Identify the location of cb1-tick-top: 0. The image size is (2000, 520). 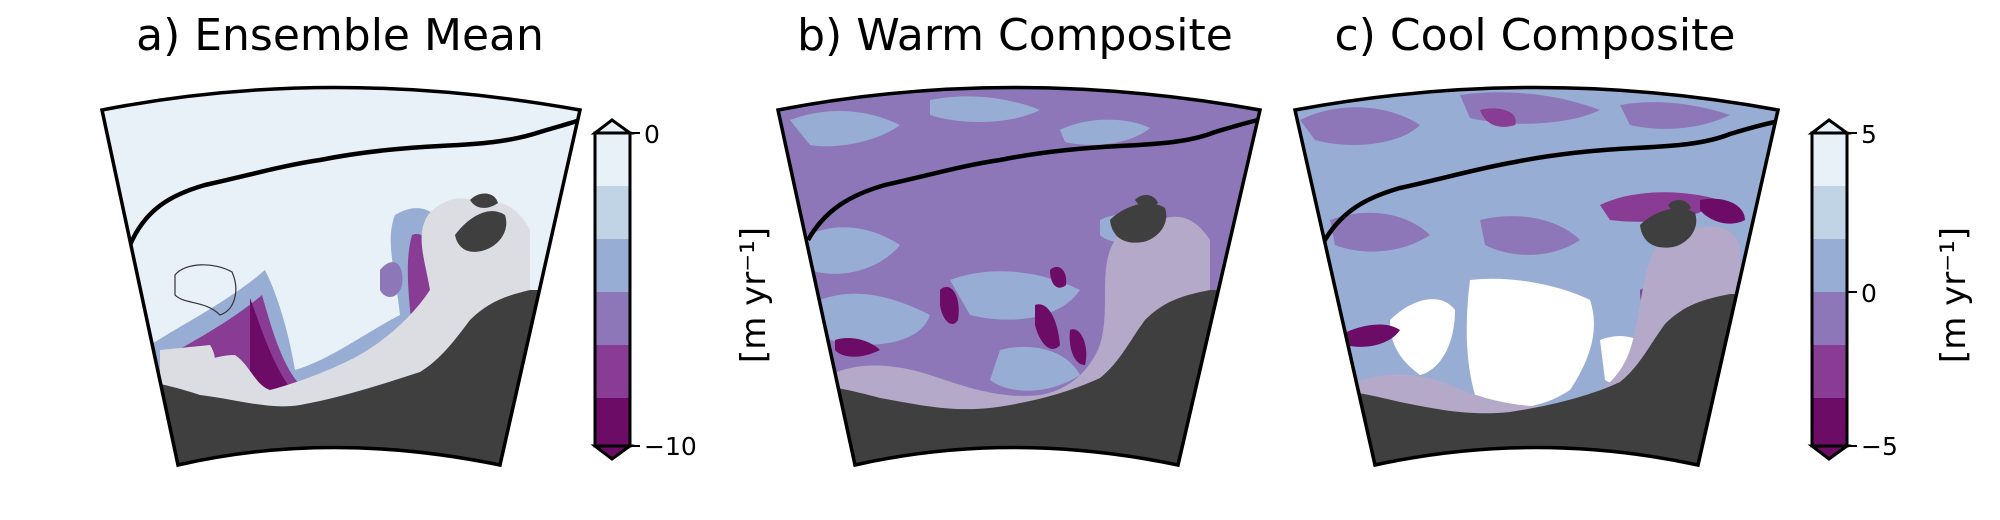
(652, 134).